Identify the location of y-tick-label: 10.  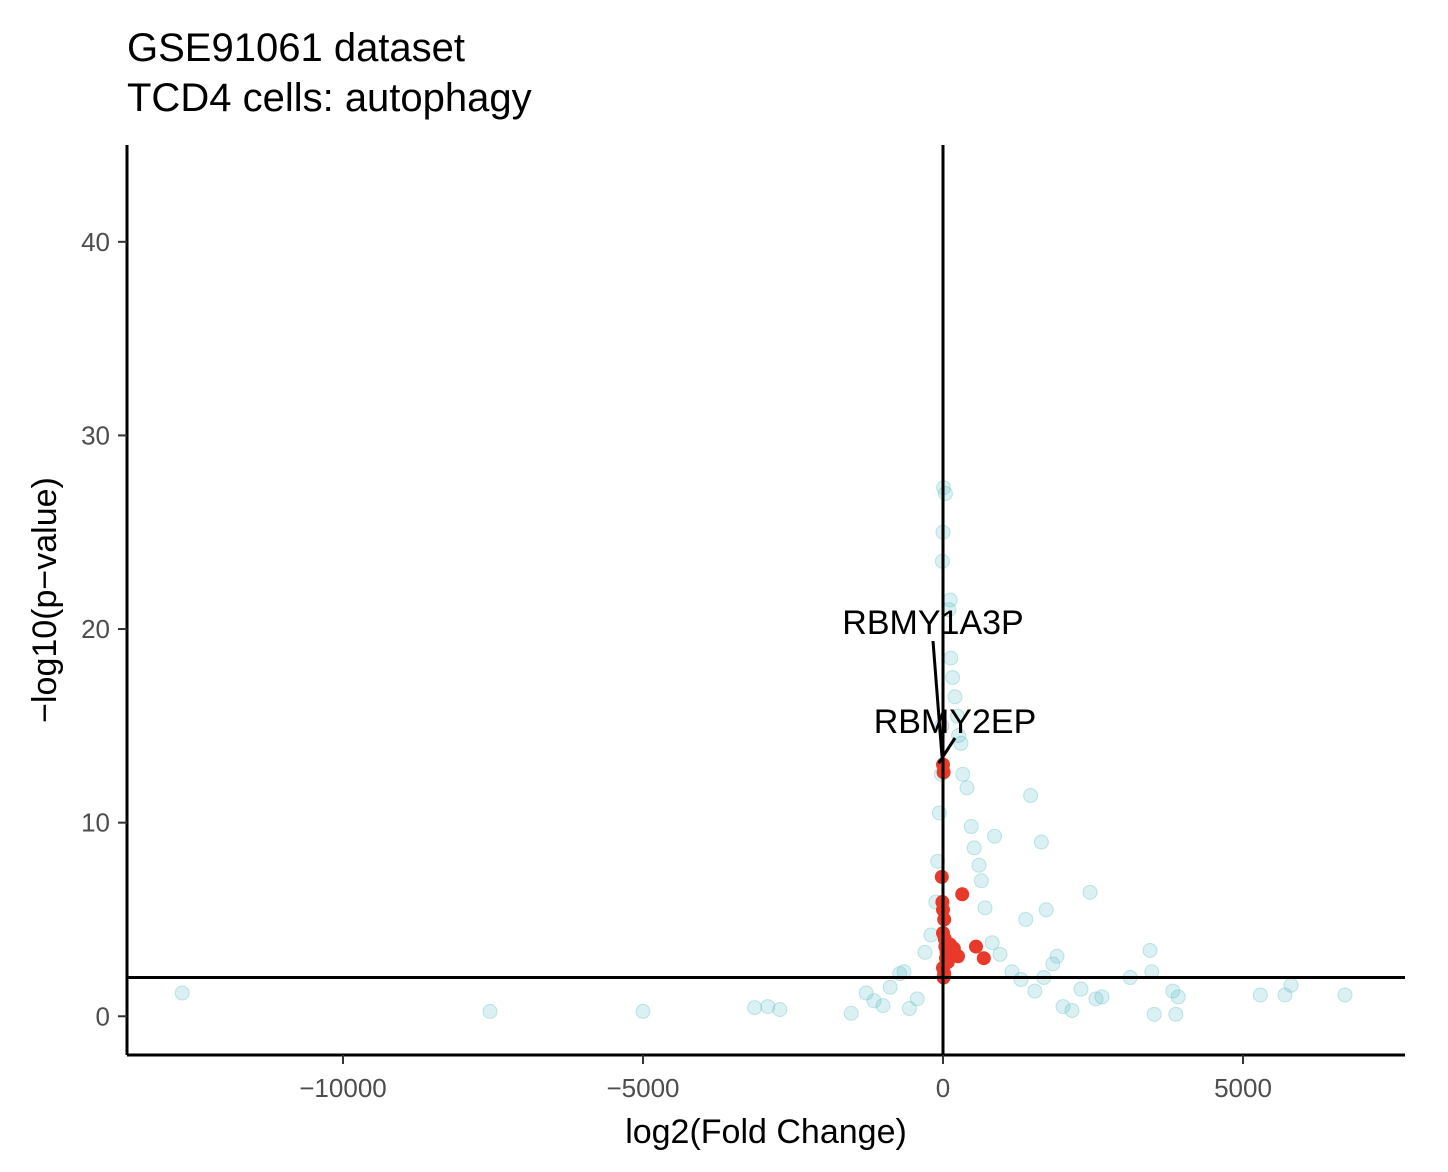
(95, 823).